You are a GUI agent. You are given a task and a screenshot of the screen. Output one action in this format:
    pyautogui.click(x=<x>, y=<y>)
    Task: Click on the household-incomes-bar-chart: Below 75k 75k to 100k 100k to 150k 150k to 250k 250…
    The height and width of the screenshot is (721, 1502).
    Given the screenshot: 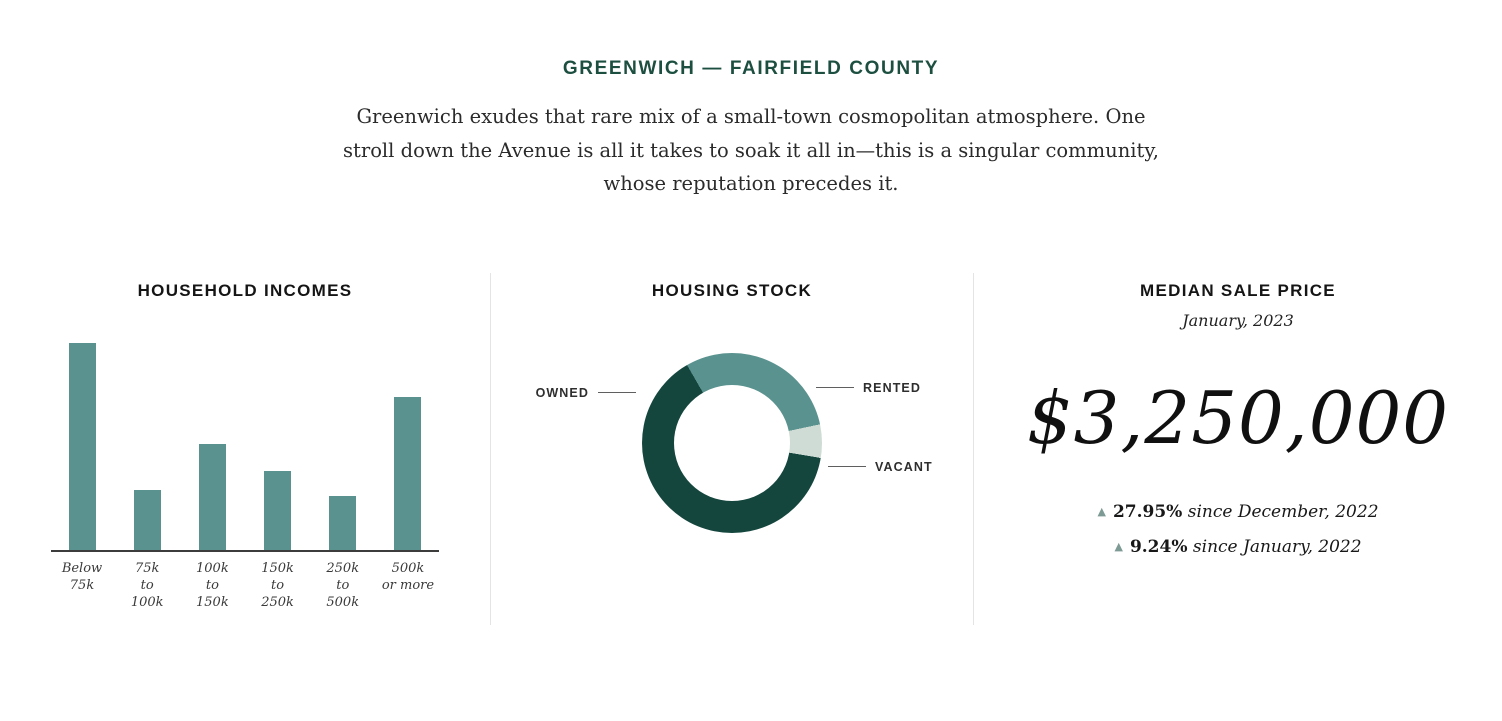 What is the action you would take?
    pyautogui.click(x=245, y=476)
    